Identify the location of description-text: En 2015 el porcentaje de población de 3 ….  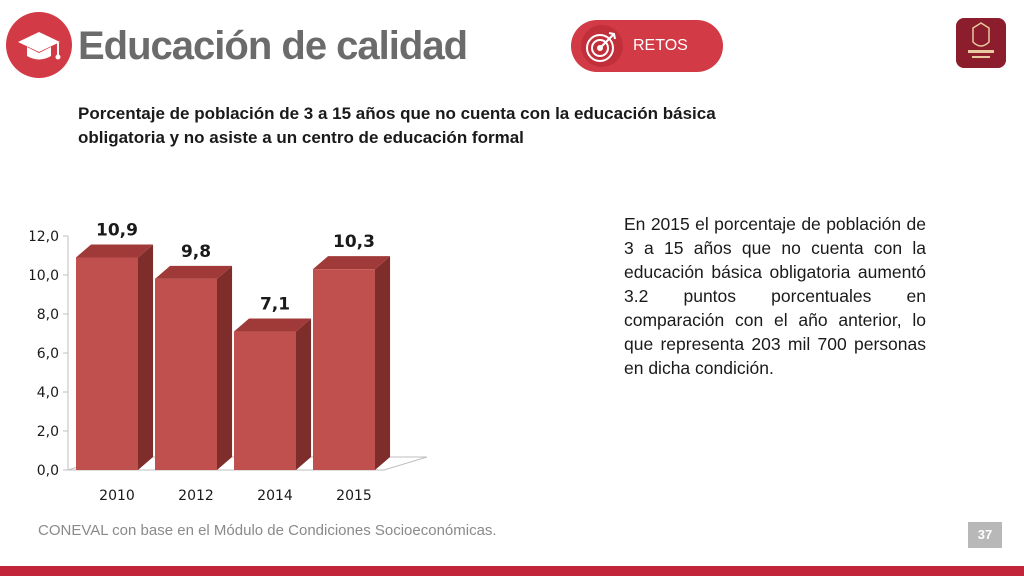
(775, 296).